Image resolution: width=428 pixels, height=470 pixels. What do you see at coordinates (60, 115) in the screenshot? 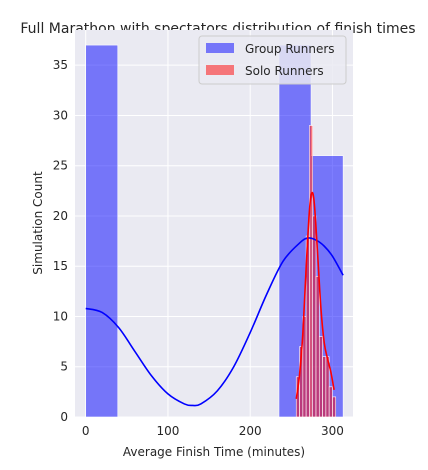
I see `y-tick-label: 30` at bounding box center [60, 115].